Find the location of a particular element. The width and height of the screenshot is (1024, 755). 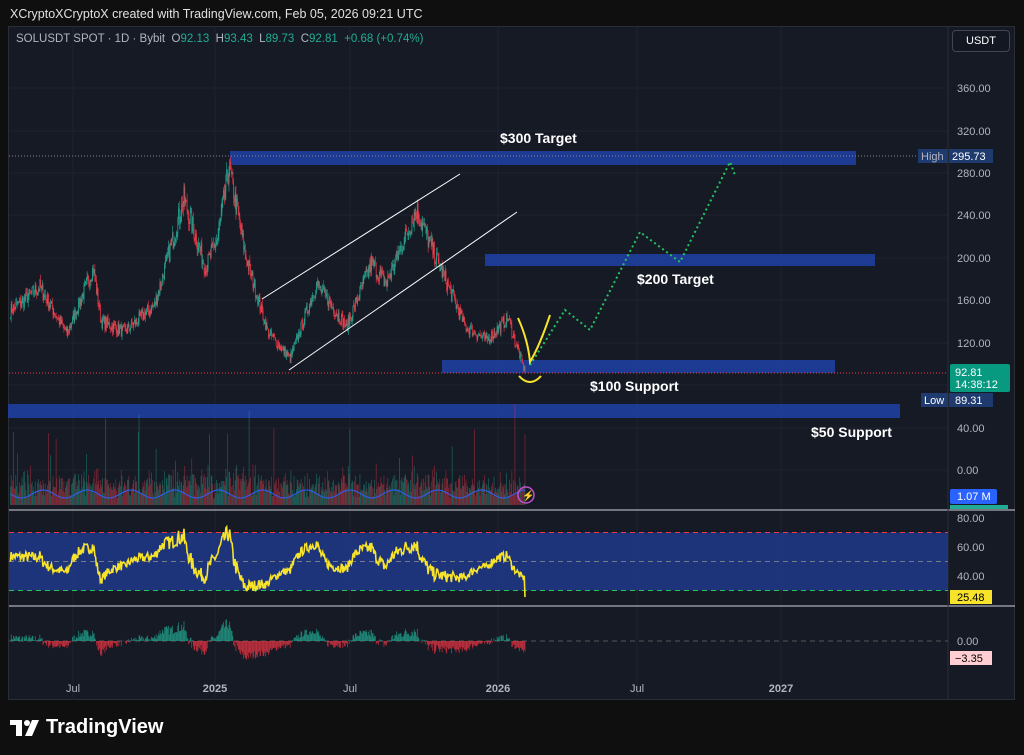

currency-button: USDT is located at coordinates (981, 41).